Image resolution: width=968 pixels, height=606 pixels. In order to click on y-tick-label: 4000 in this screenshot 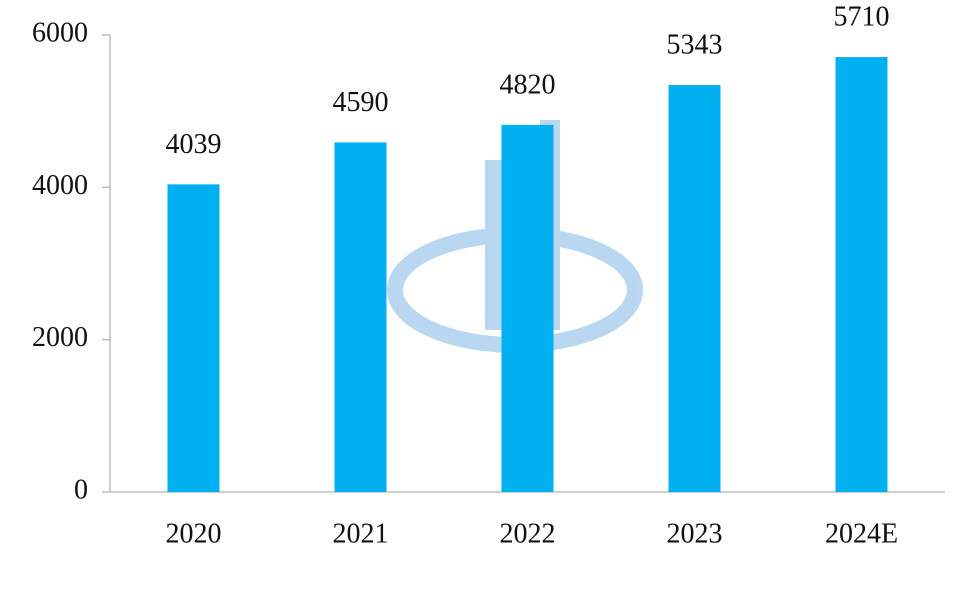, I will do `click(60, 185)`.